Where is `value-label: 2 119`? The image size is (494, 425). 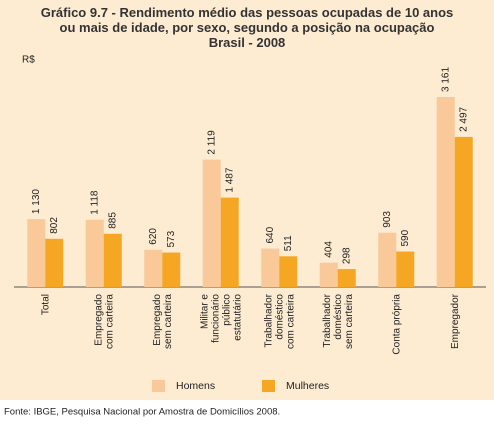
value-label: 2 119 is located at coordinates (211, 142).